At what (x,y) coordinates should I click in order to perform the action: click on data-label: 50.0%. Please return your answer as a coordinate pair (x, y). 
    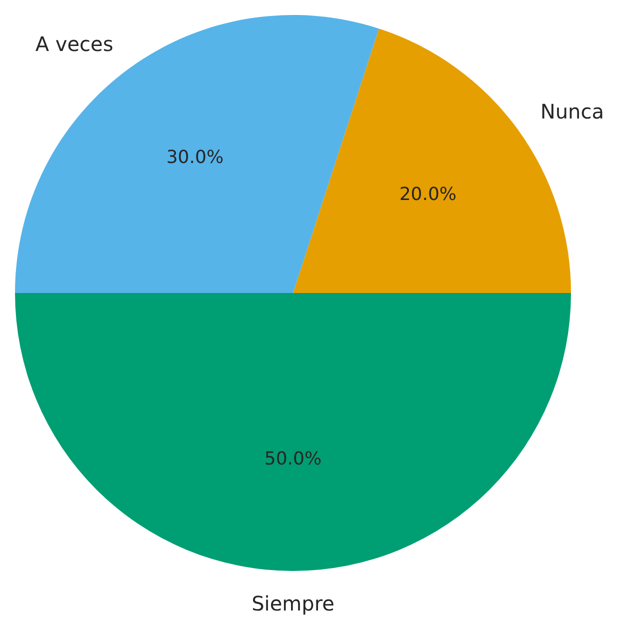
    Looking at the image, I should click on (293, 459).